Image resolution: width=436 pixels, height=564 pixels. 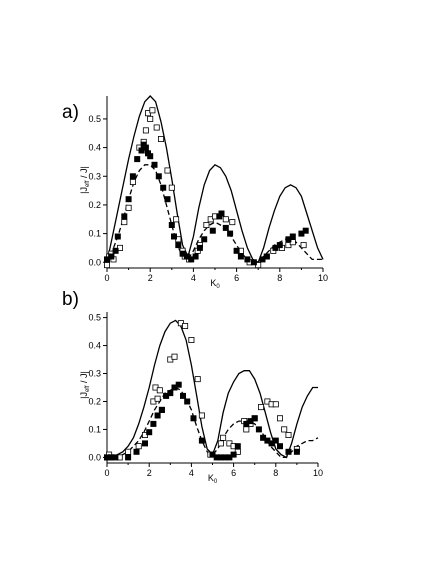 What do you see at coordinates (215, 179) in the screenshot?
I see `theory-solid-curve` at bounding box center [215, 179].